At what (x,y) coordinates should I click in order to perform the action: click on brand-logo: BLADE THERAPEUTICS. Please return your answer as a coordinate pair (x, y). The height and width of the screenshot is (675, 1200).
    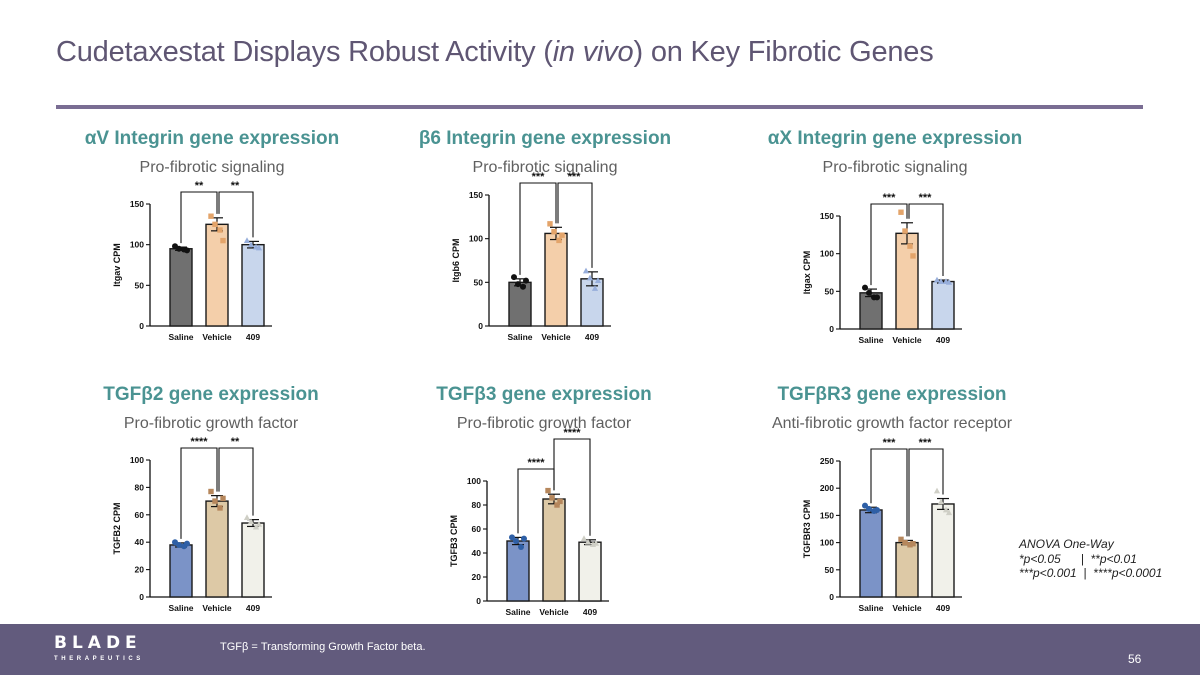
    Looking at the image, I should click on (99, 648).